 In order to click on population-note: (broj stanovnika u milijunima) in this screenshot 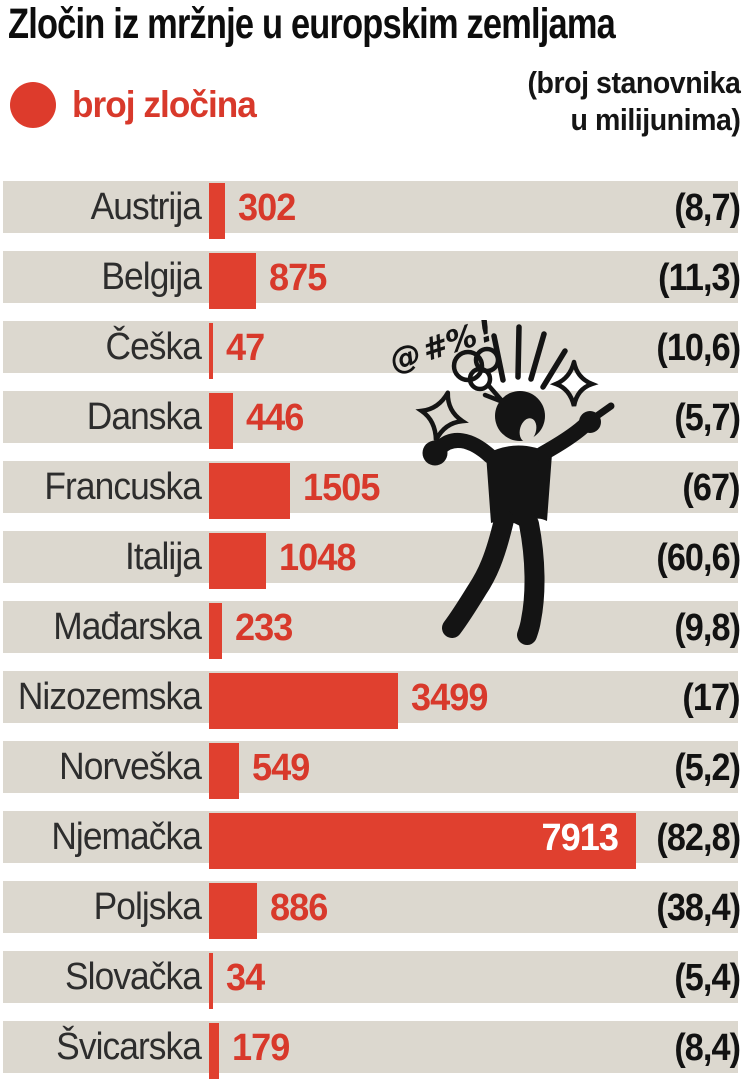, I will do `click(633, 101)`.